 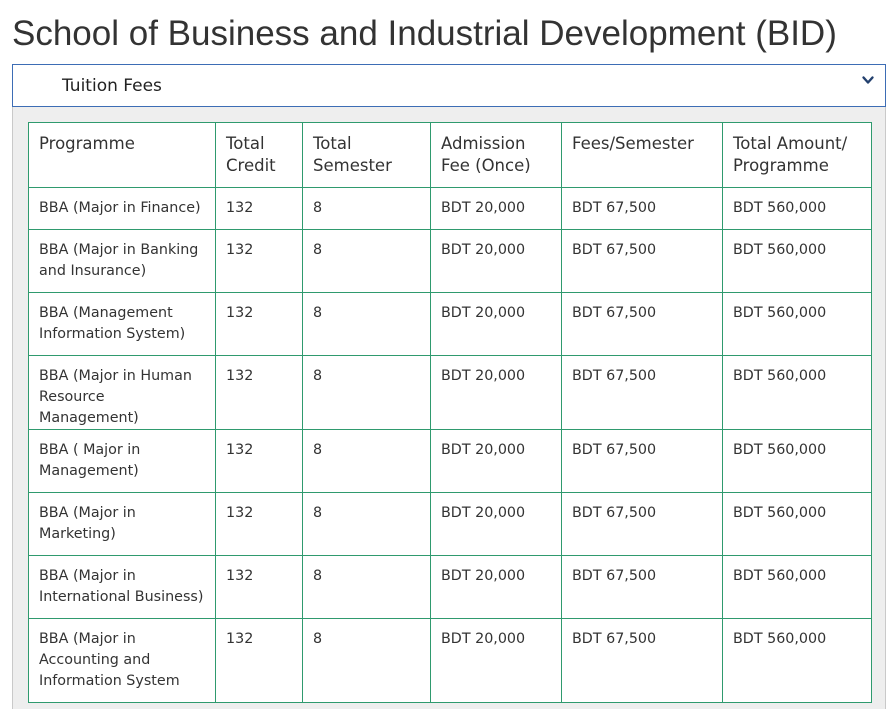 What do you see at coordinates (122, 261) in the screenshot?
I see `programme-cell: BBA (Major in Banking and Insurance)` at bounding box center [122, 261].